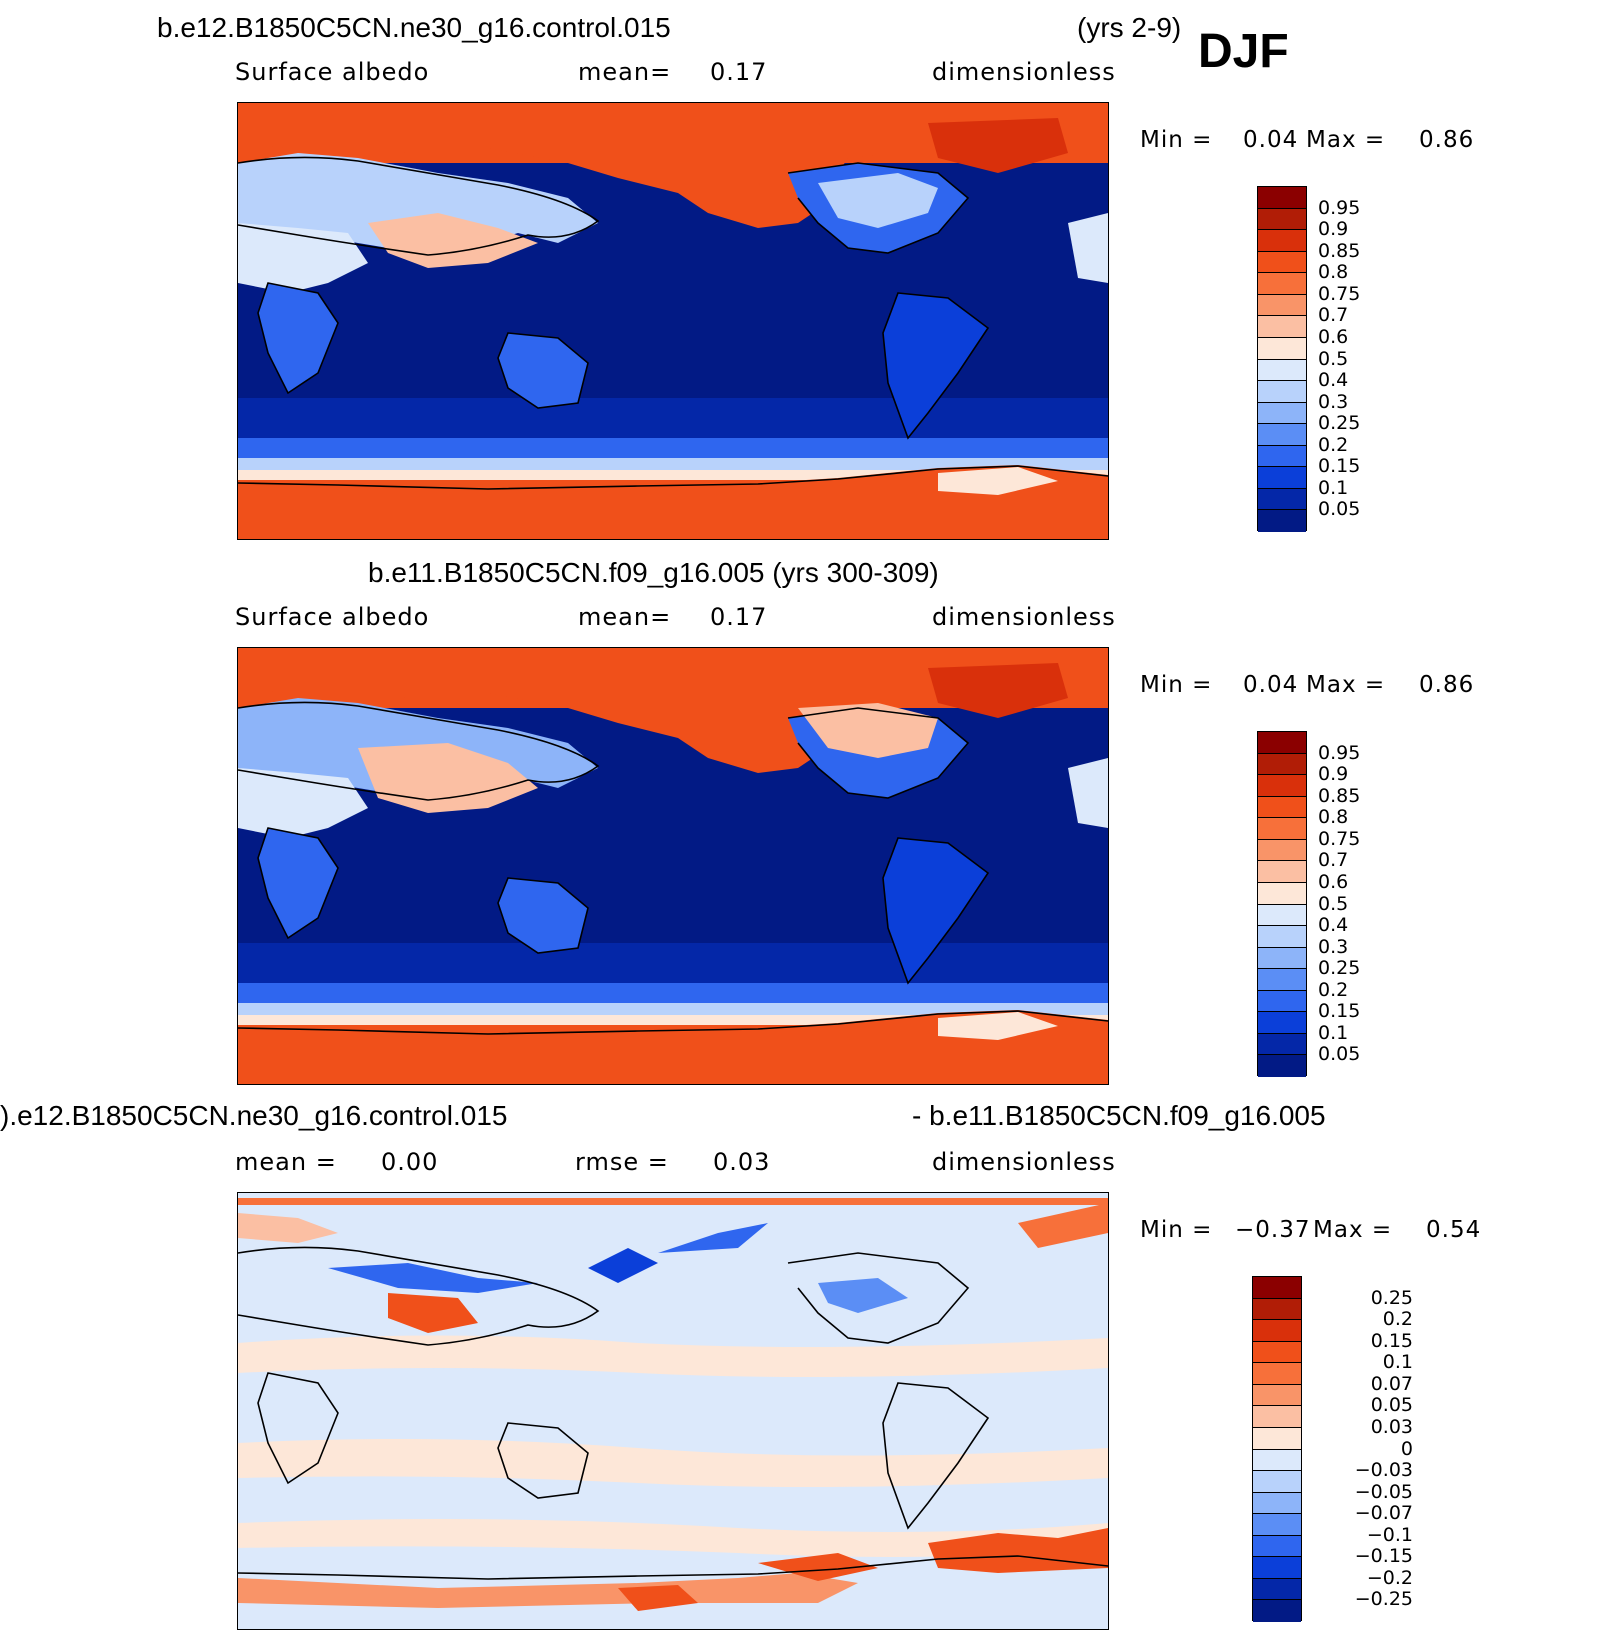 The image size is (1599, 1647). What do you see at coordinates (1339, 1054) in the screenshot?
I see `panel2-colorbar-tick-label: 0.05` at bounding box center [1339, 1054].